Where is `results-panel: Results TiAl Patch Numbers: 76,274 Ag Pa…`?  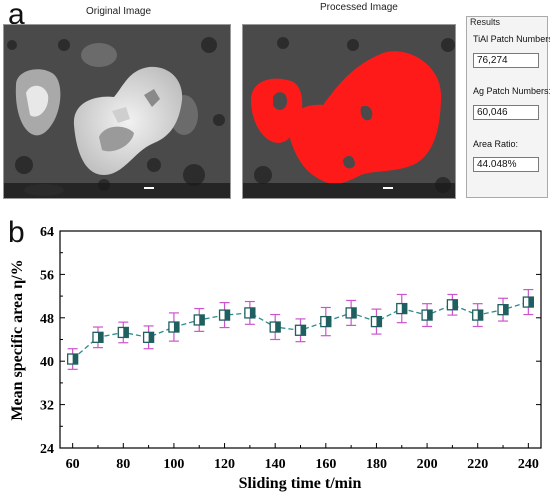 results-panel: Results TiAl Patch Numbers: 76,274 Ag Pa… is located at coordinates (508, 107).